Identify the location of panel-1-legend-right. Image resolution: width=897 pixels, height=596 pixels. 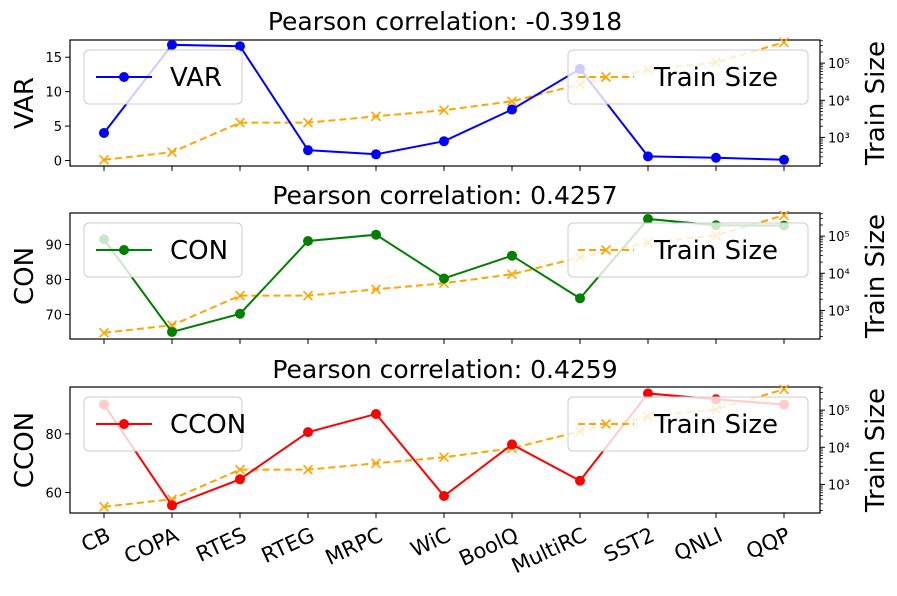
(688, 77).